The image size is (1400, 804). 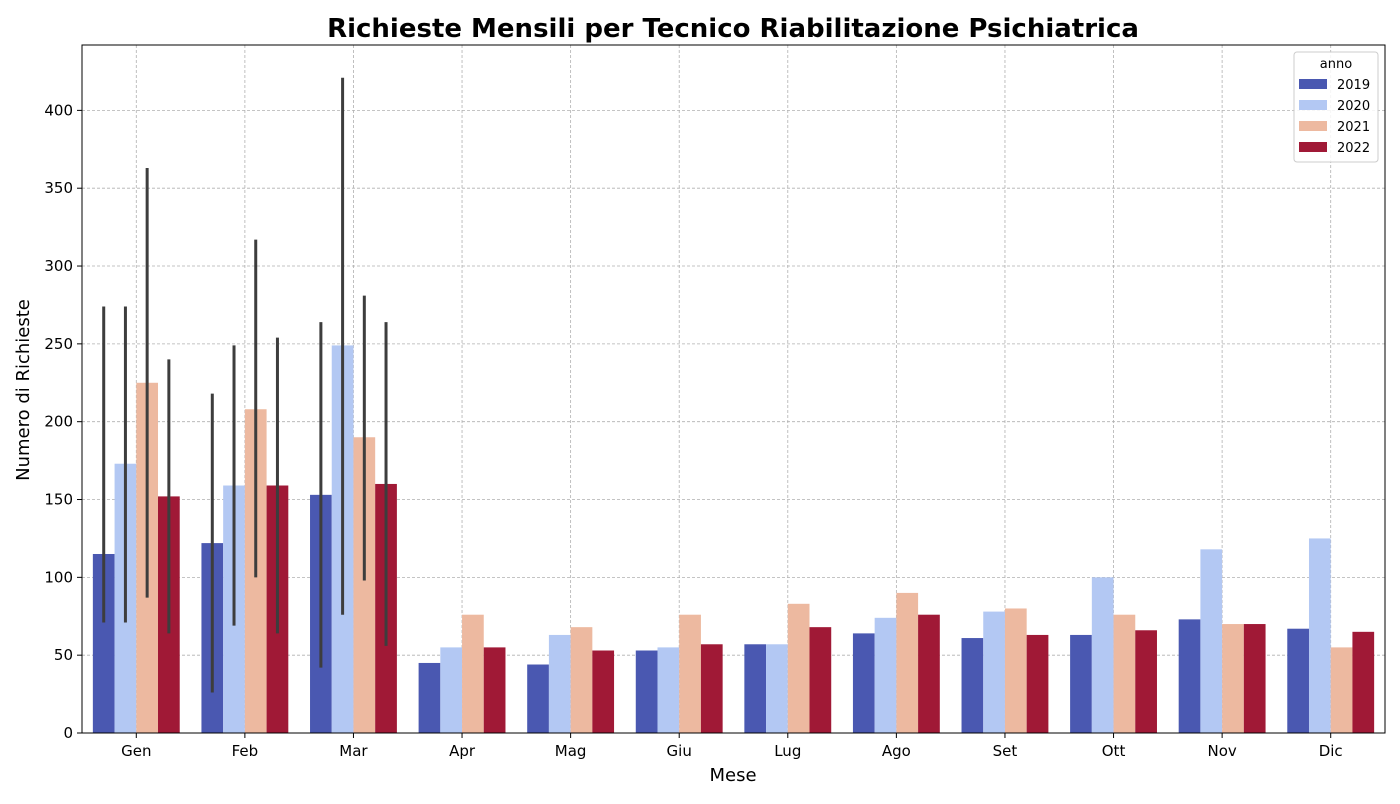 What do you see at coordinates (1313, 105) in the screenshot?
I see `legend-swatch-2020` at bounding box center [1313, 105].